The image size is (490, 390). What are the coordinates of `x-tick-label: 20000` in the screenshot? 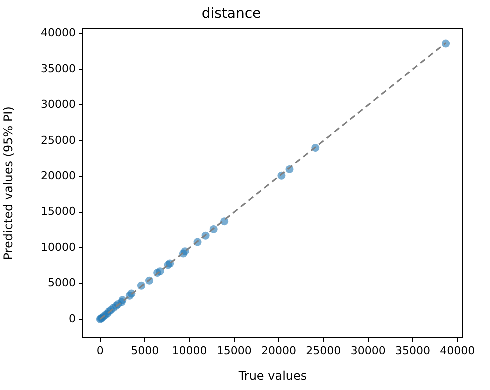 It's located at (279, 351).